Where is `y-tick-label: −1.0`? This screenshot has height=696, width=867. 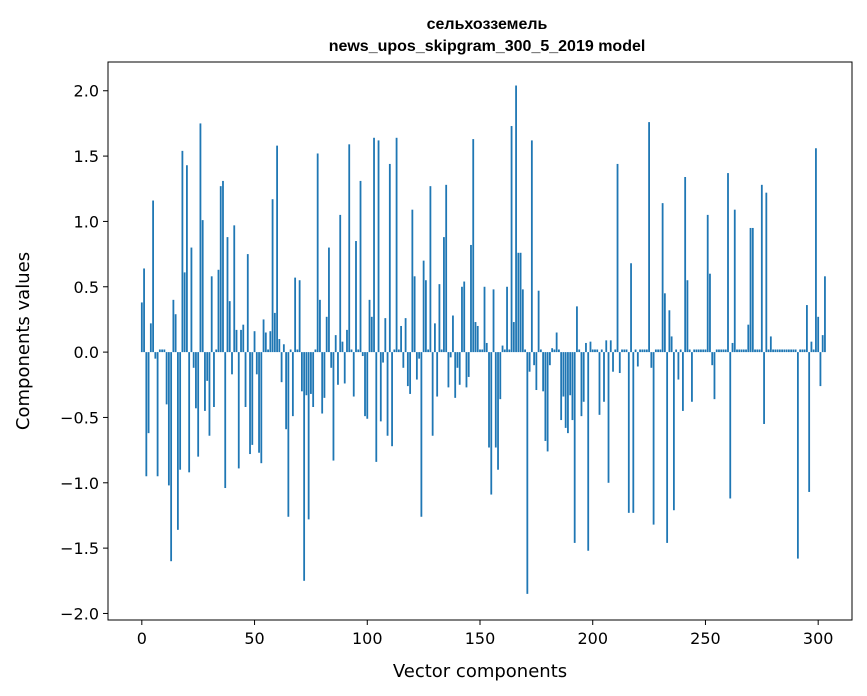
y-tick-label: −1.0 is located at coordinates (79, 483).